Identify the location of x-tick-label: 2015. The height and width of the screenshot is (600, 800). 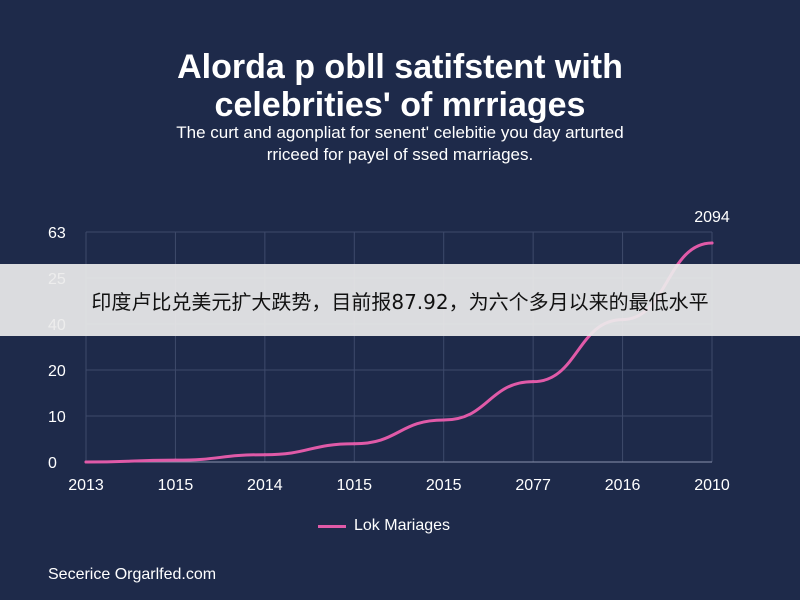
(444, 485).